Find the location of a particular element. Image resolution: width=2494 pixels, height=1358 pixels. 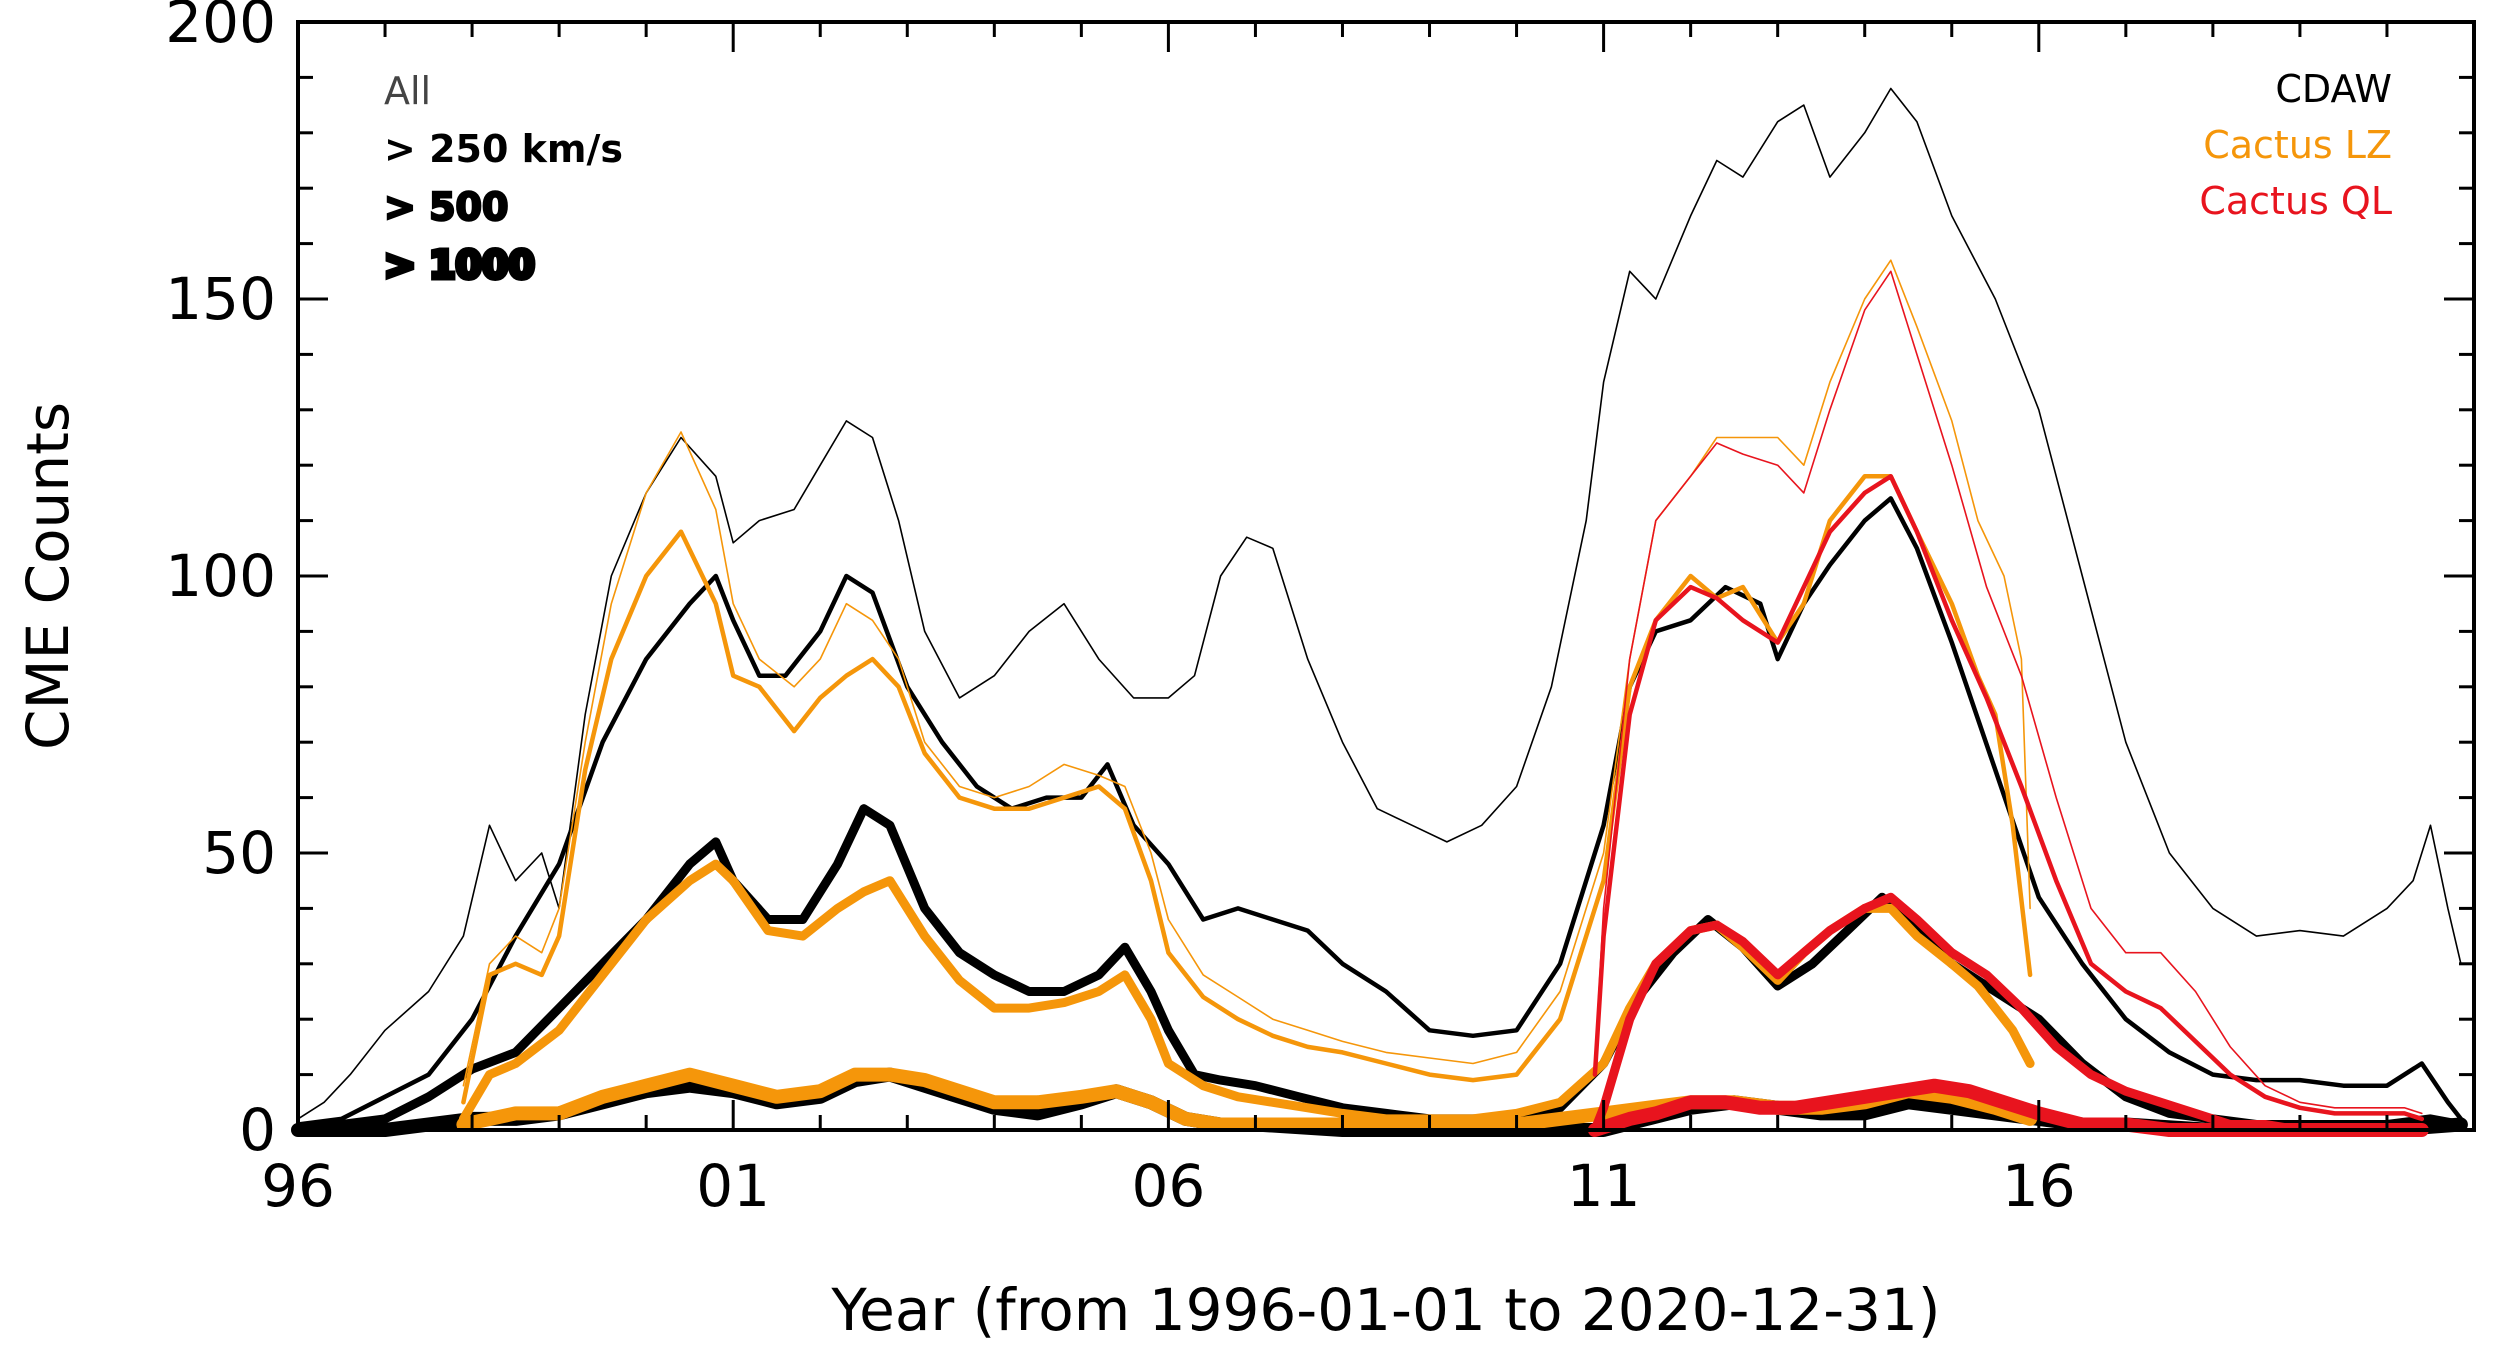

y-tick-label: 100 is located at coordinates (220, 576).